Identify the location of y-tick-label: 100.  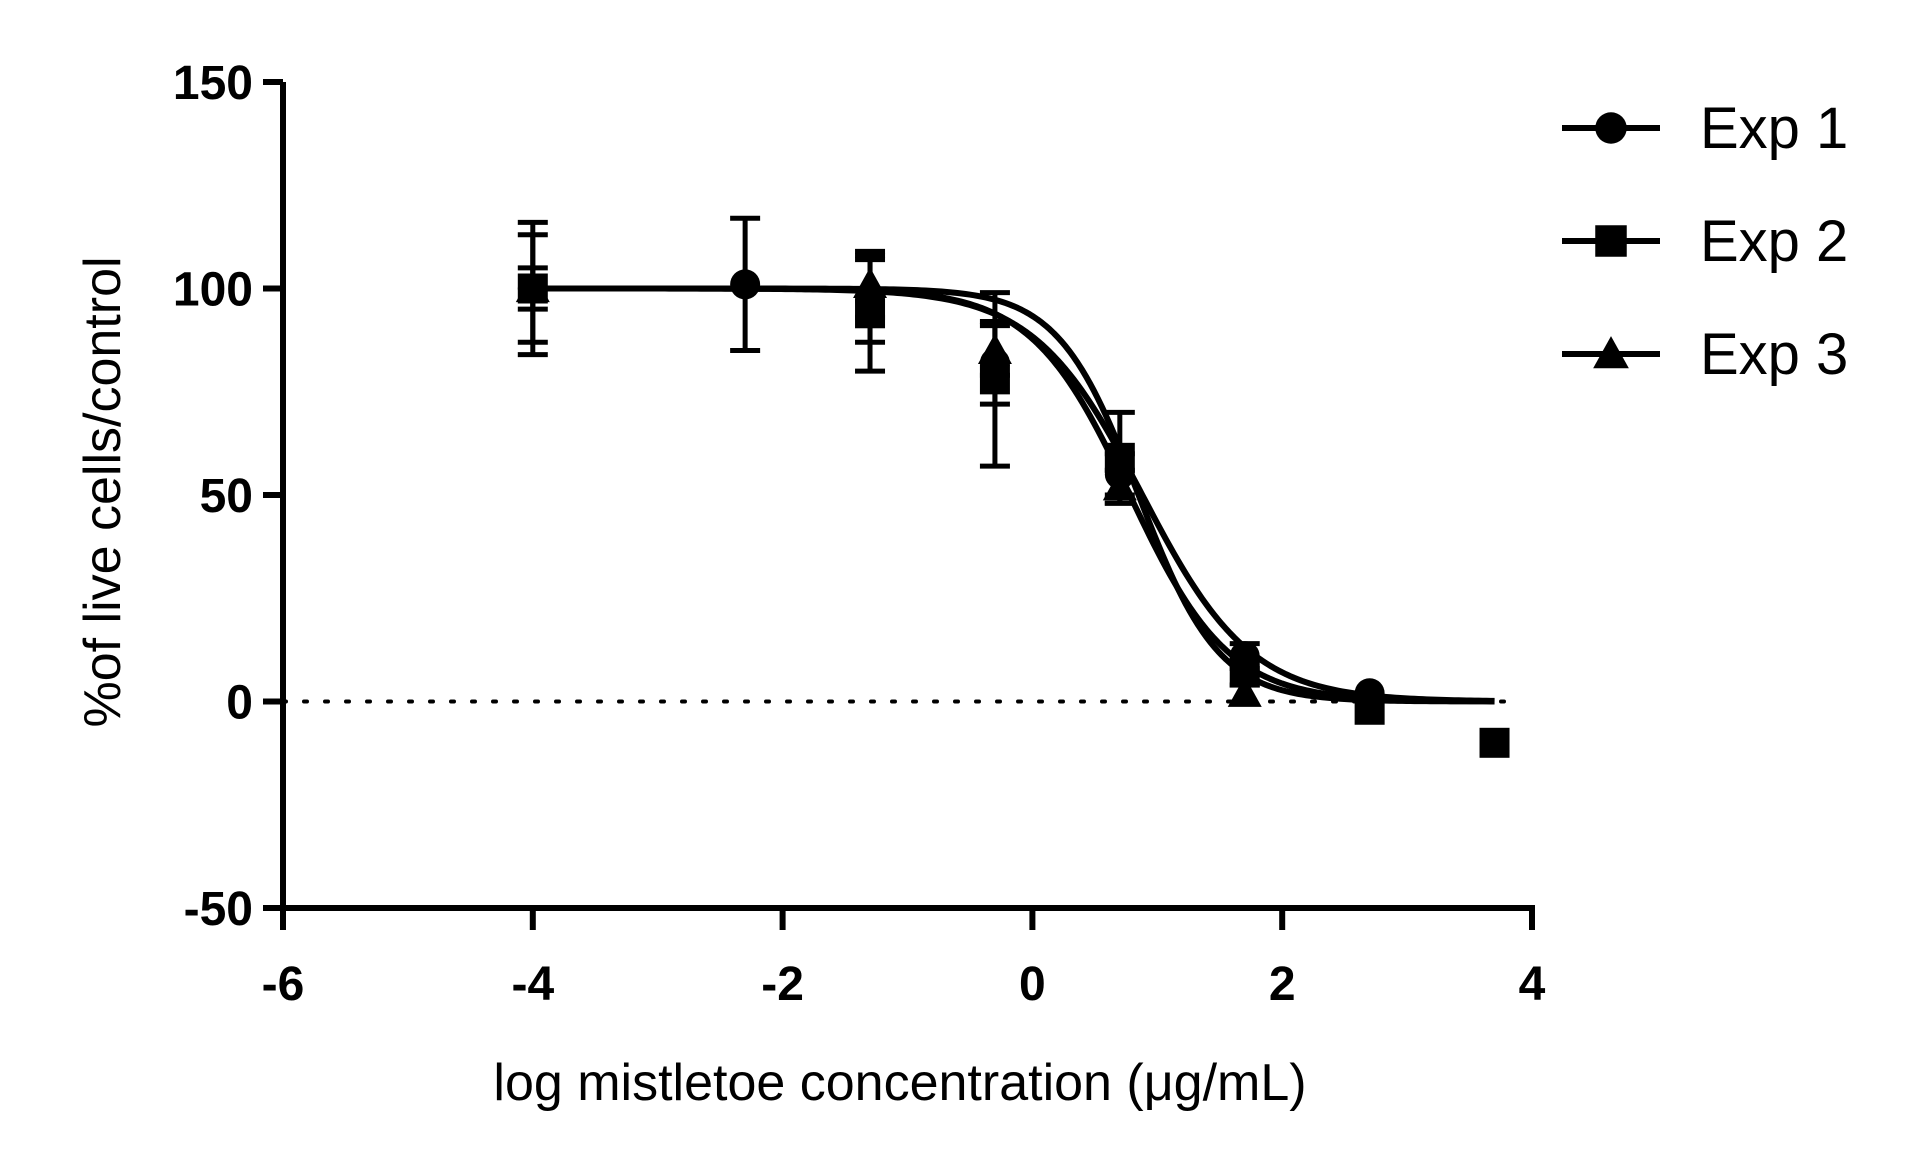
(213, 290).